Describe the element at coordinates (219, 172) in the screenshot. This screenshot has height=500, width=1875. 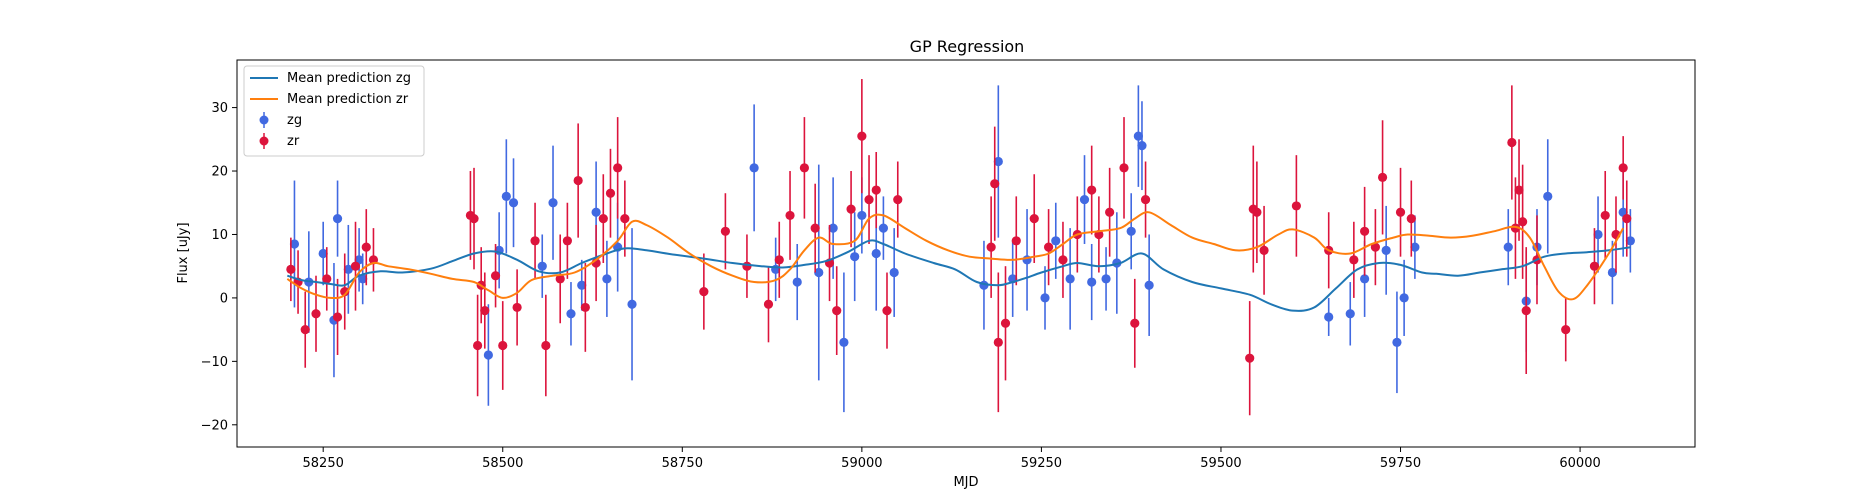
I see `y-tick-label: 20` at that location.